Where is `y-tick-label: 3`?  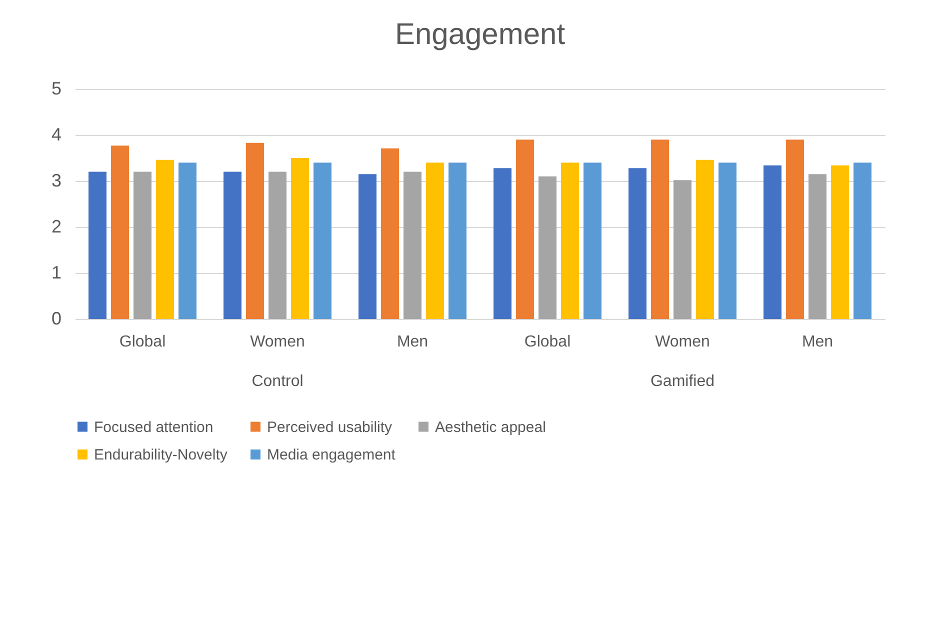 y-tick-label: 3 is located at coordinates (56, 180).